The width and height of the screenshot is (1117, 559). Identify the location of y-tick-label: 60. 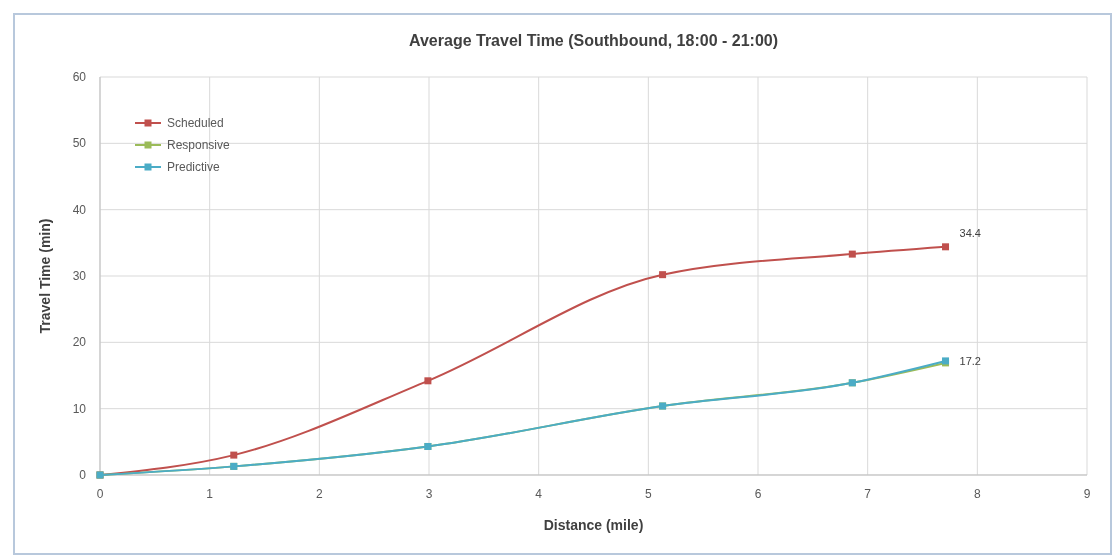
(79, 77).